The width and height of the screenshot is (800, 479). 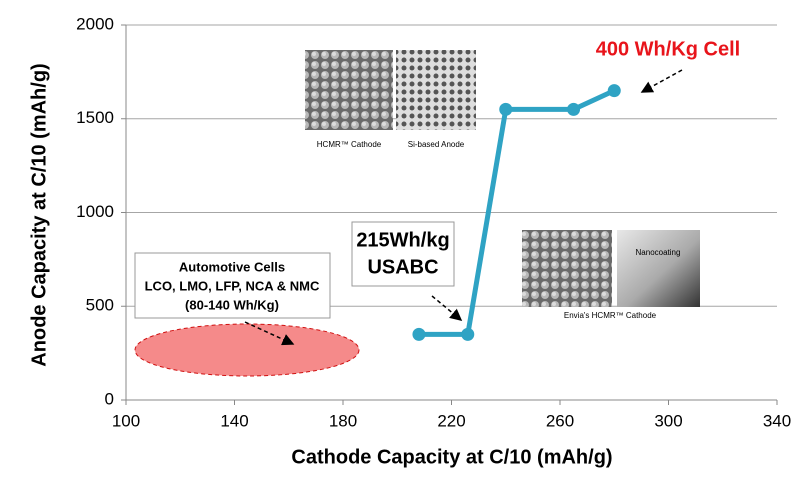 I want to click on automotive-region, so click(x=247, y=350).